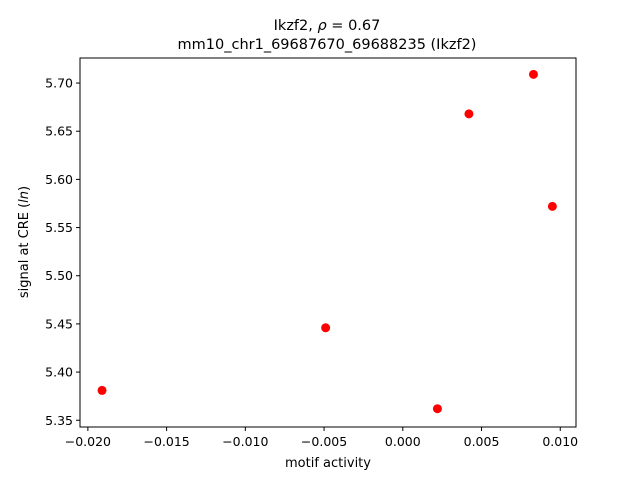 This screenshot has width=640, height=480. Describe the element at coordinates (24, 188) in the screenshot. I see `ylabel-suffix: )` at that location.